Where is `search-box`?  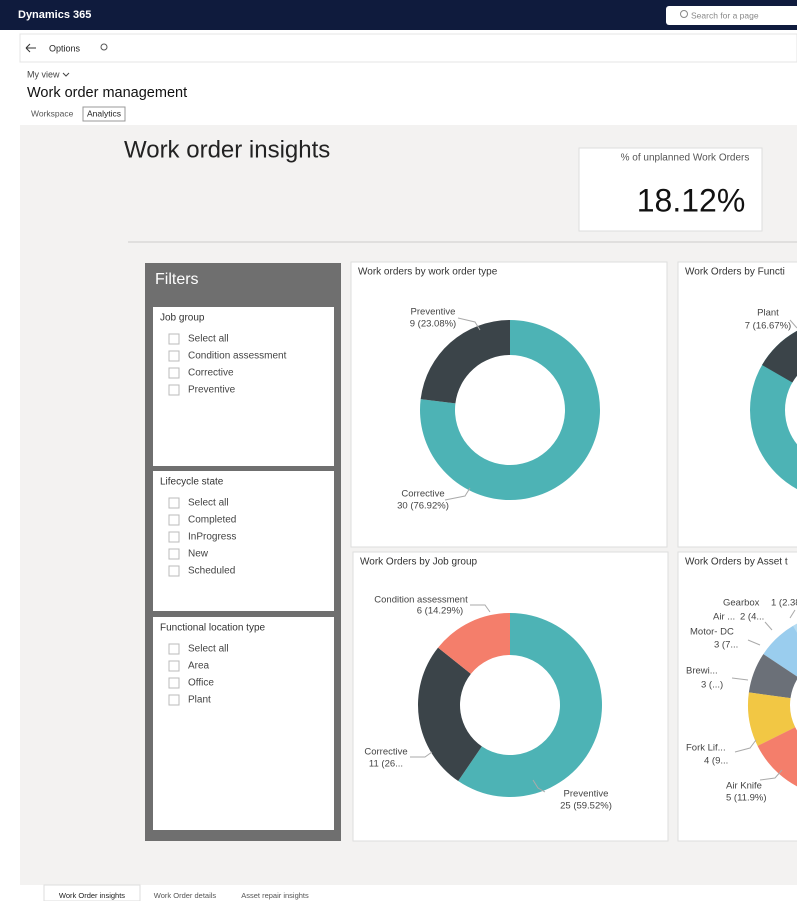
search-box is located at coordinates (731, 15).